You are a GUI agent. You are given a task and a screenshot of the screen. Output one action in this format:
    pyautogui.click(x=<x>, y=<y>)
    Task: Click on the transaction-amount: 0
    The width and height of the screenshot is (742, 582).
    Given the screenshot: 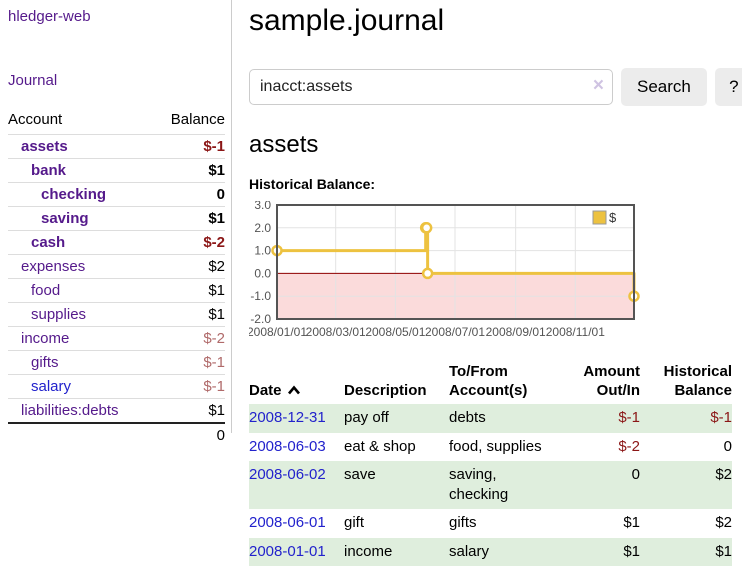 What is the action you would take?
    pyautogui.click(x=635, y=475)
    